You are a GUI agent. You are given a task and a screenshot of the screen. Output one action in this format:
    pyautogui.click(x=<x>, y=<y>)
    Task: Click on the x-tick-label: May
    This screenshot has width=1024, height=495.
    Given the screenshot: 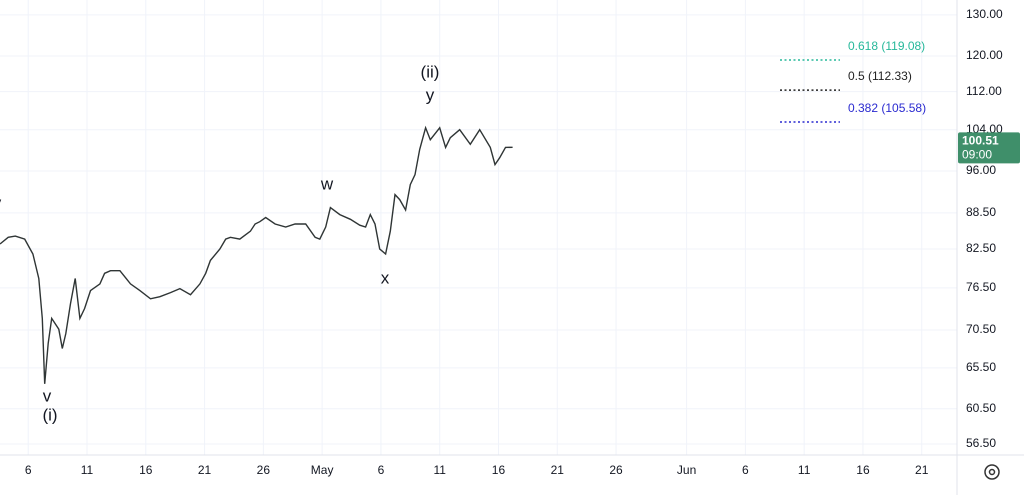 What is the action you would take?
    pyautogui.click(x=322, y=470)
    